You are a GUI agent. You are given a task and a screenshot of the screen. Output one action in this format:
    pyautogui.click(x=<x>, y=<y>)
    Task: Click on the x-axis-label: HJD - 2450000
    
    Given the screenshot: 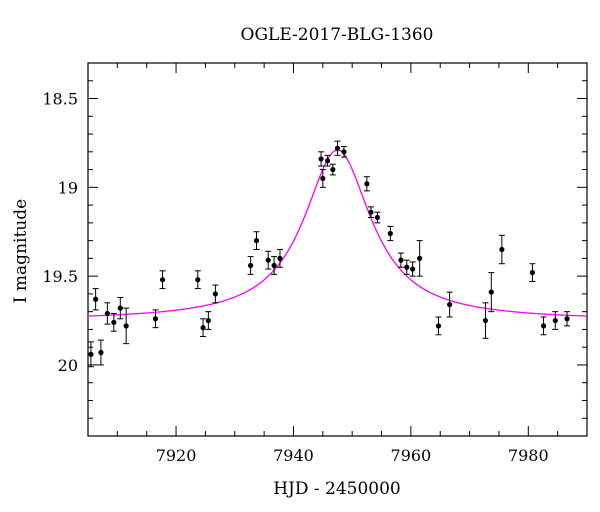 What is the action you would take?
    pyautogui.click(x=337, y=489)
    